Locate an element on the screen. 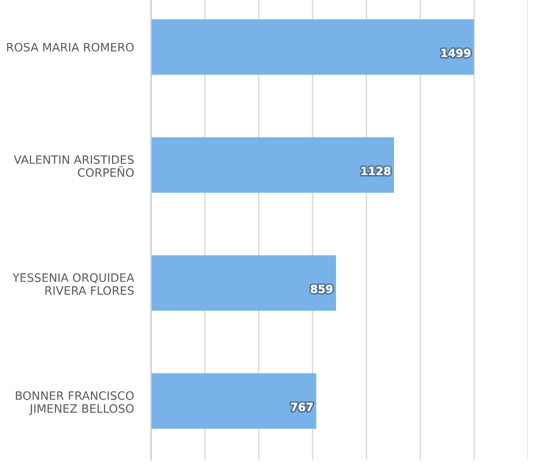 The width and height of the screenshot is (535, 470). y-tick-label: BONNER FRANCISCO JIMENEZ BELLOSO is located at coordinates (75, 403).